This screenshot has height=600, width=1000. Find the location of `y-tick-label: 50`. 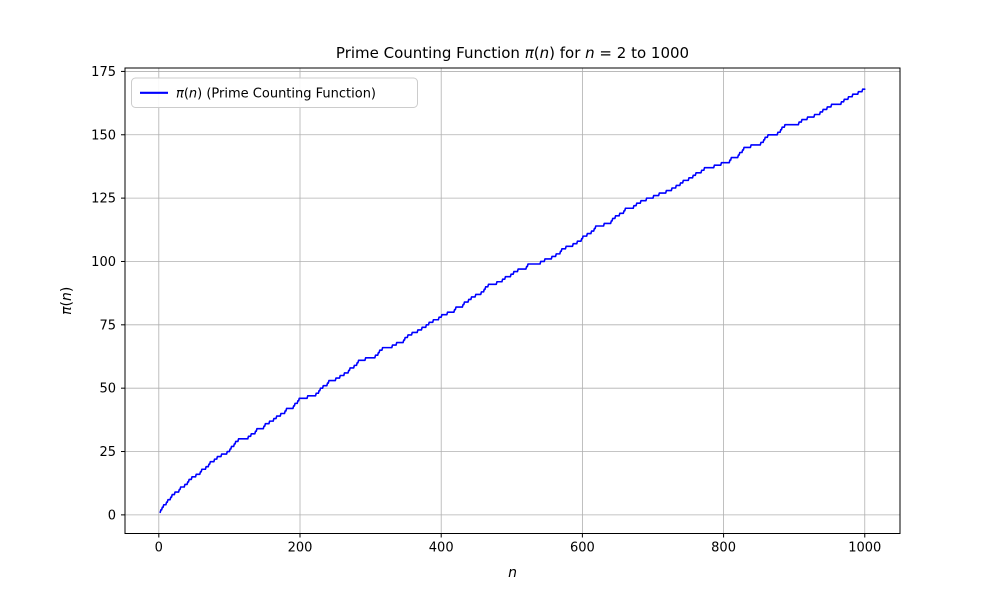

y-tick-label: 50 is located at coordinates (107, 389).